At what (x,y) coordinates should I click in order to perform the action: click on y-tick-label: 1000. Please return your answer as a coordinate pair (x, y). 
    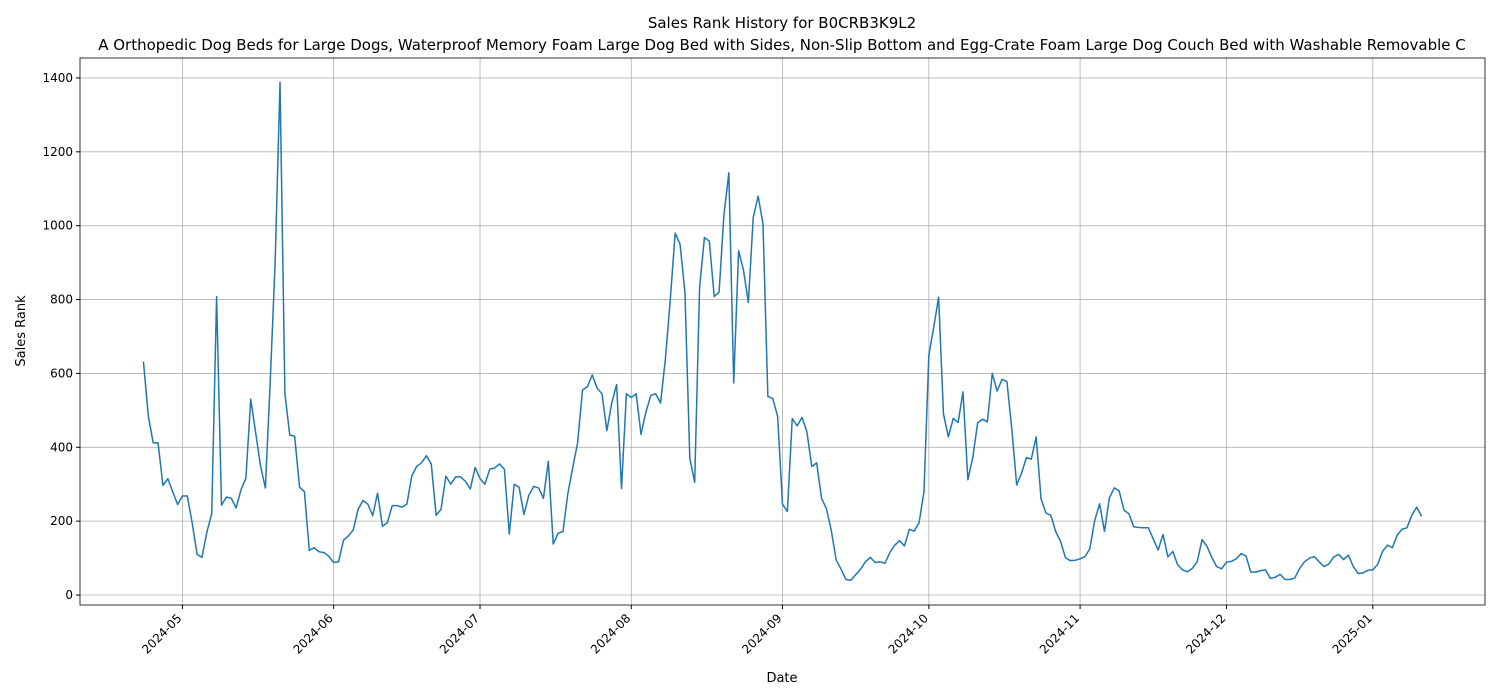
    Looking at the image, I should click on (57, 226).